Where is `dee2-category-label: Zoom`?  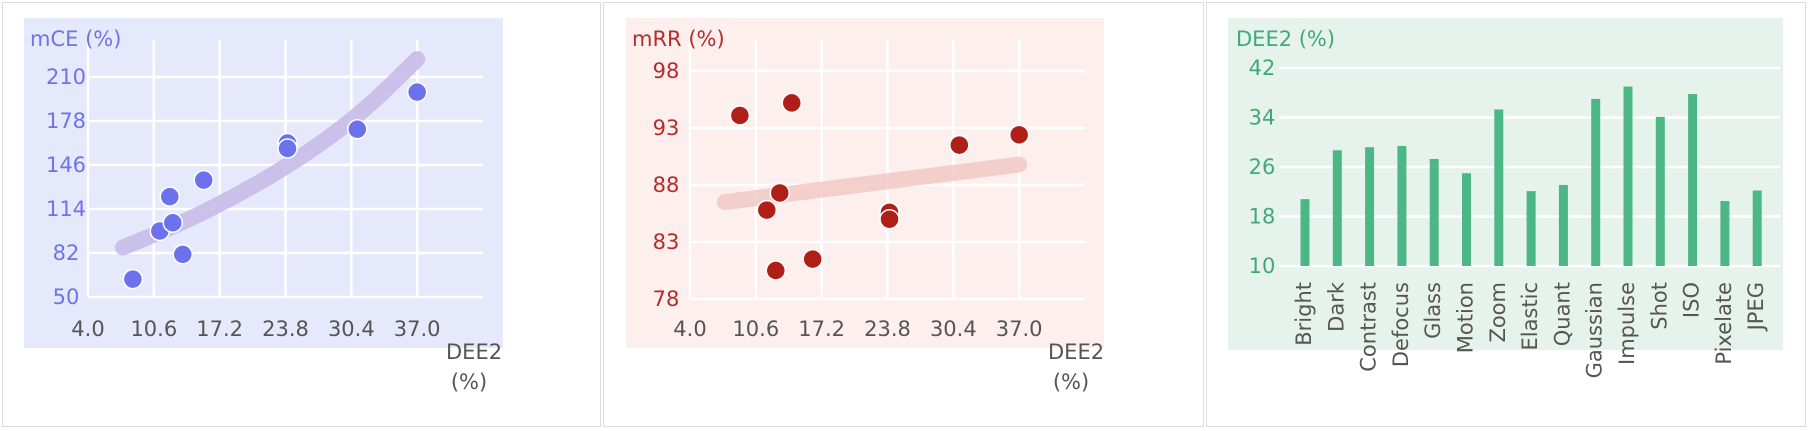
dee2-category-label: Zoom is located at coordinates (1498, 312).